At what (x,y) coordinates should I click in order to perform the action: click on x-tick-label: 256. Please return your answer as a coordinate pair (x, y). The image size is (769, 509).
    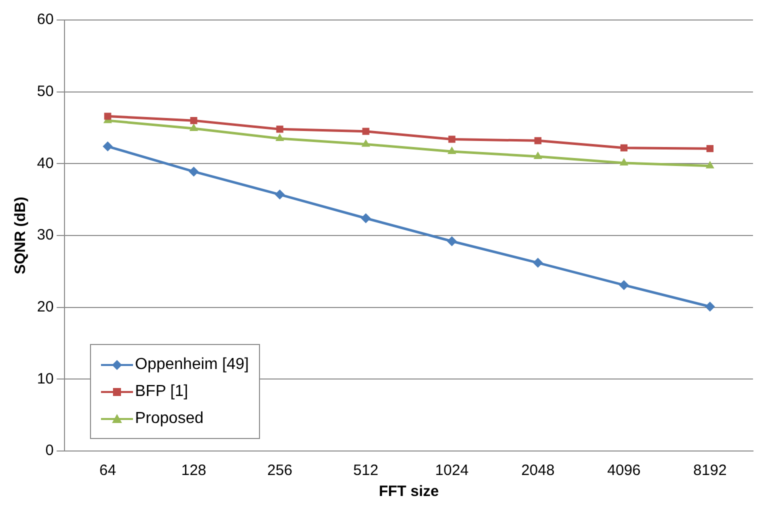
    Looking at the image, I should click on (279, 471).